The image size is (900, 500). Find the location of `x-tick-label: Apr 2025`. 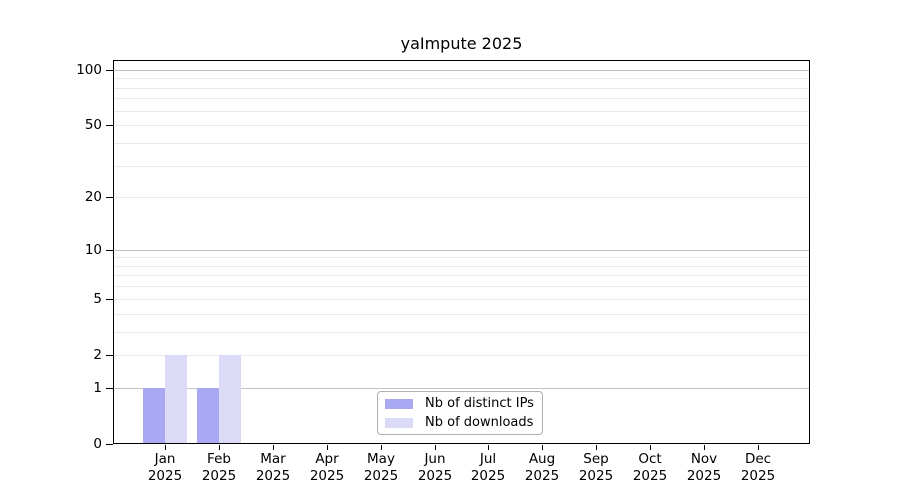

x-tick-label: Apr 2025 is located at coordinates (327, 468).